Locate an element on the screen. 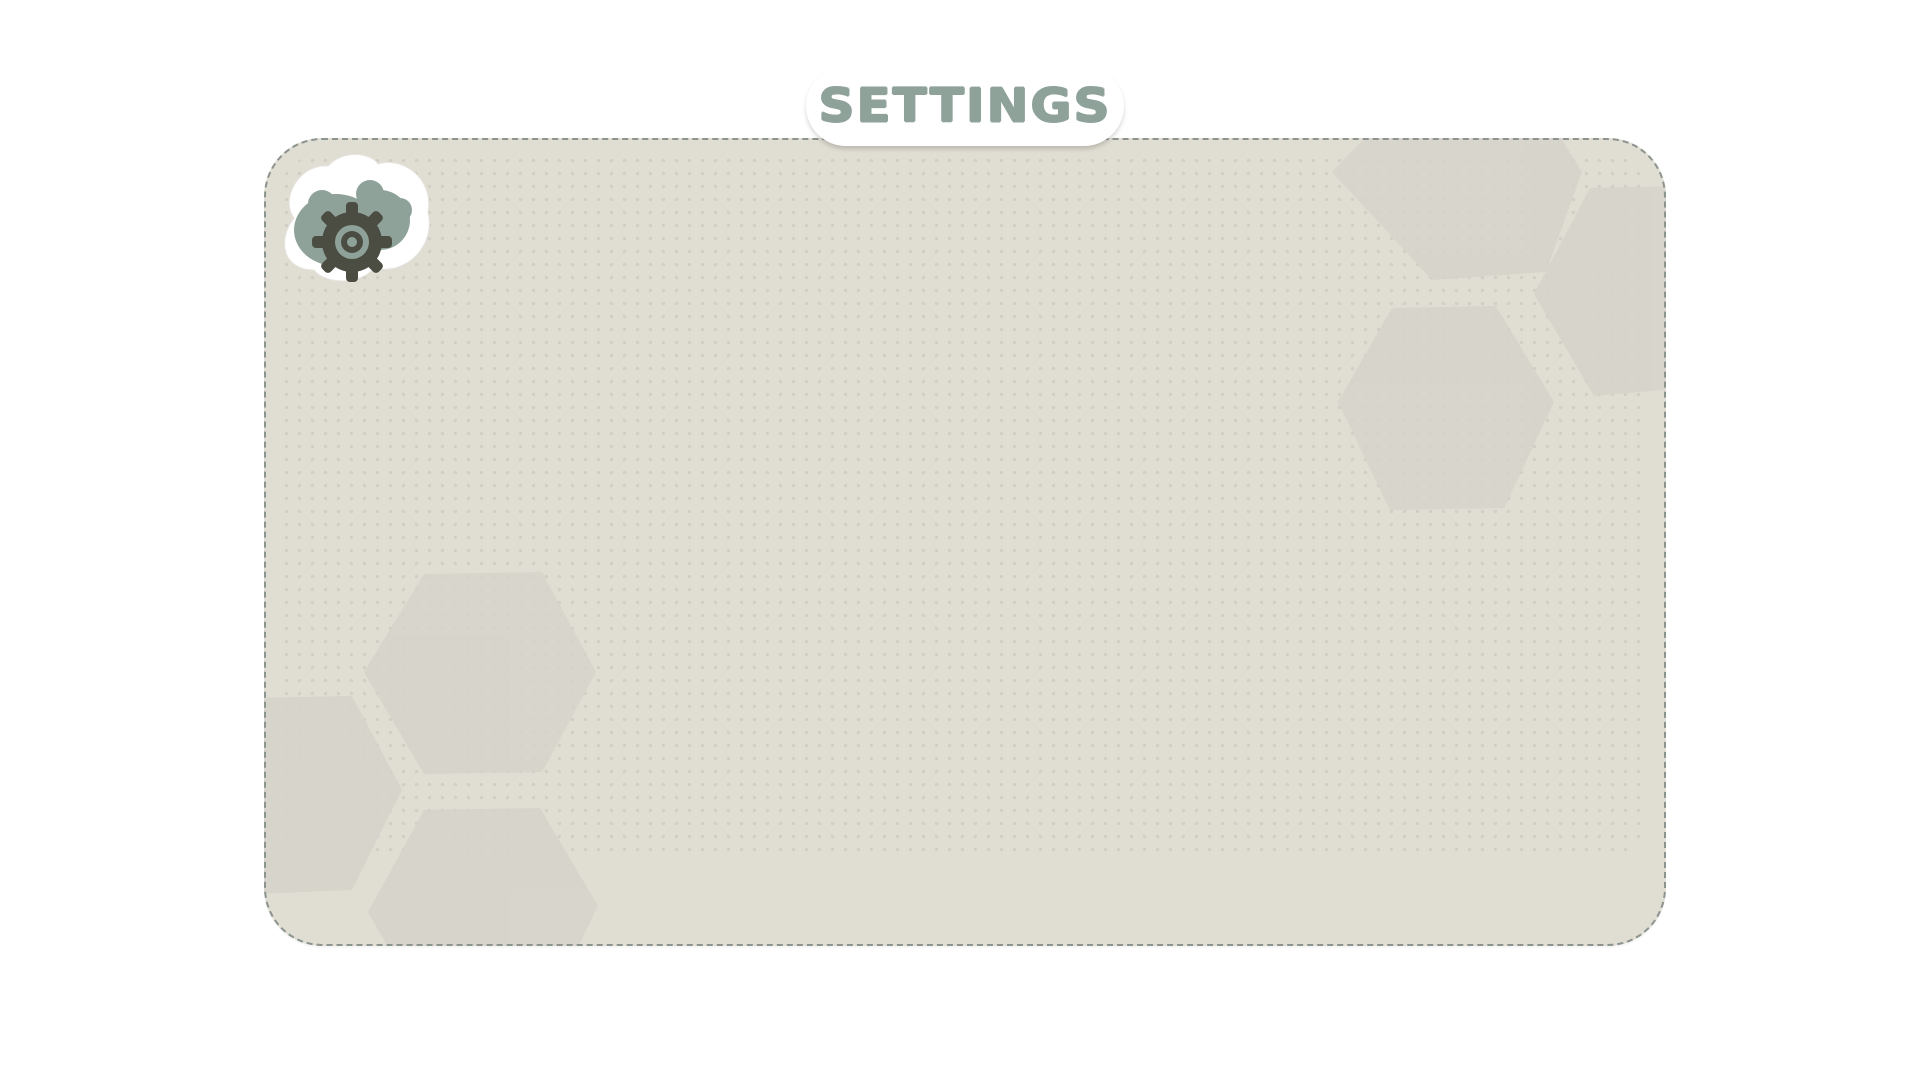  title-tab: SETTINGS is located at coordinates (965, 106).